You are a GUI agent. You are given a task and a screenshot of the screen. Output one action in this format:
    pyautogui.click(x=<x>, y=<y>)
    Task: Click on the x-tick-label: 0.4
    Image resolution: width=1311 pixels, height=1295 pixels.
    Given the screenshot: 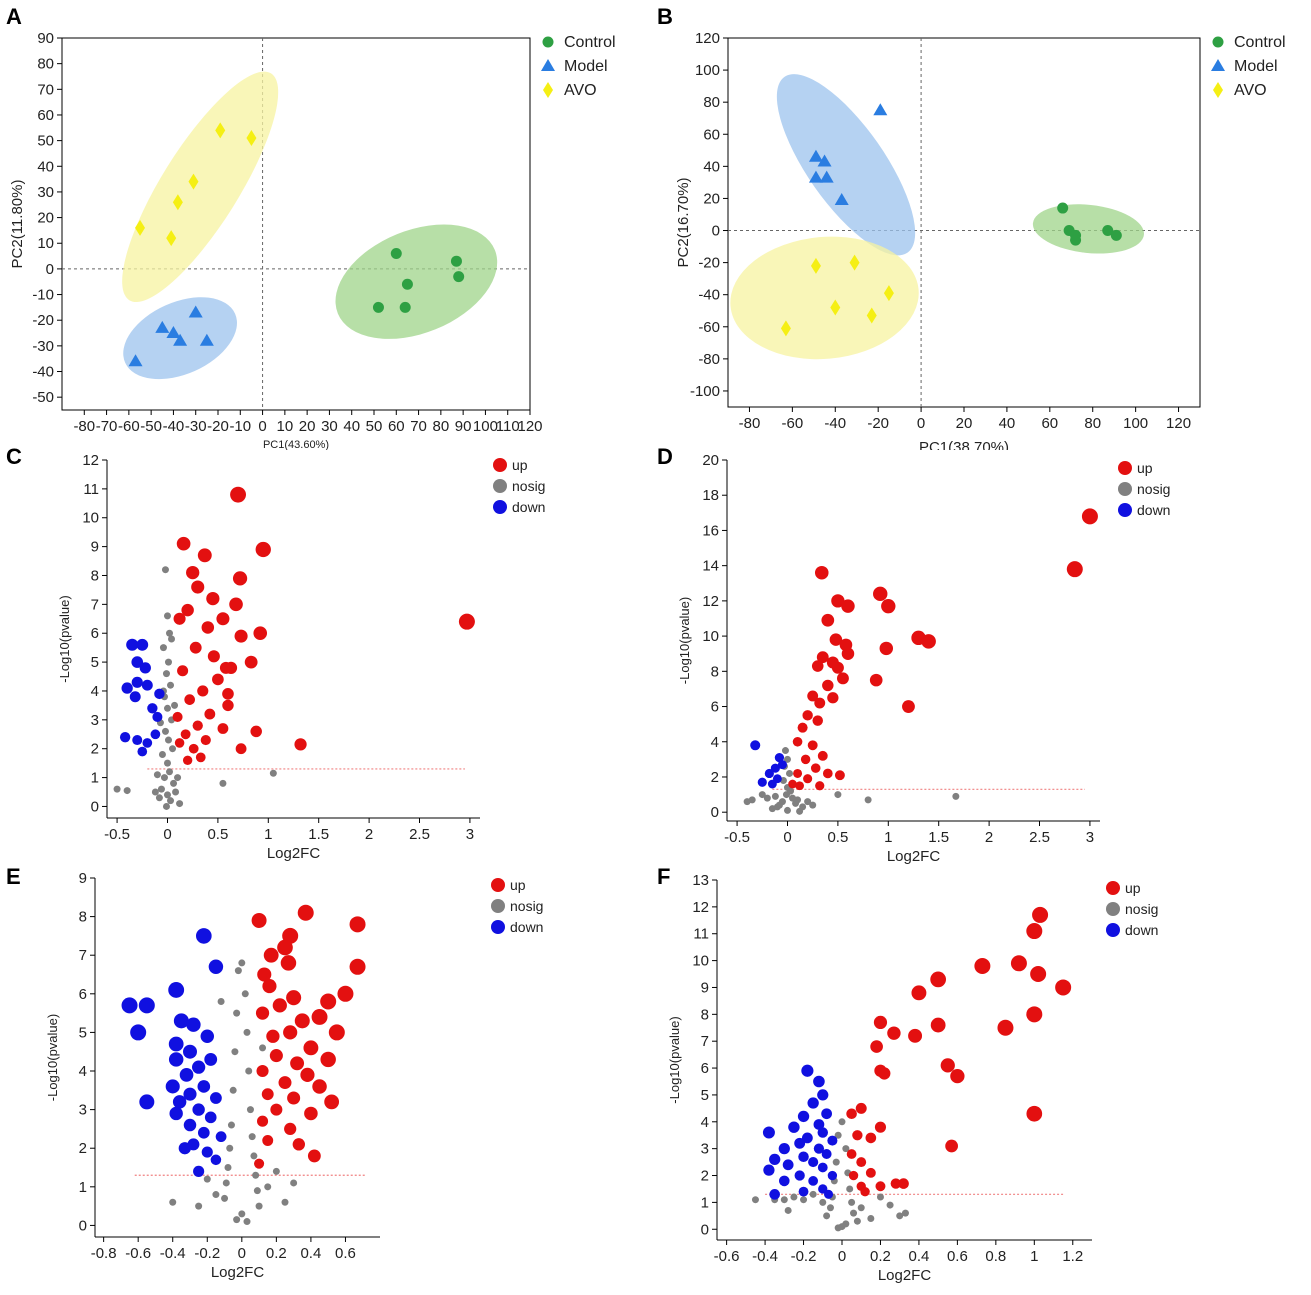 What is the action you would take?
    pyautogui.click(x=918, y=1256)
    